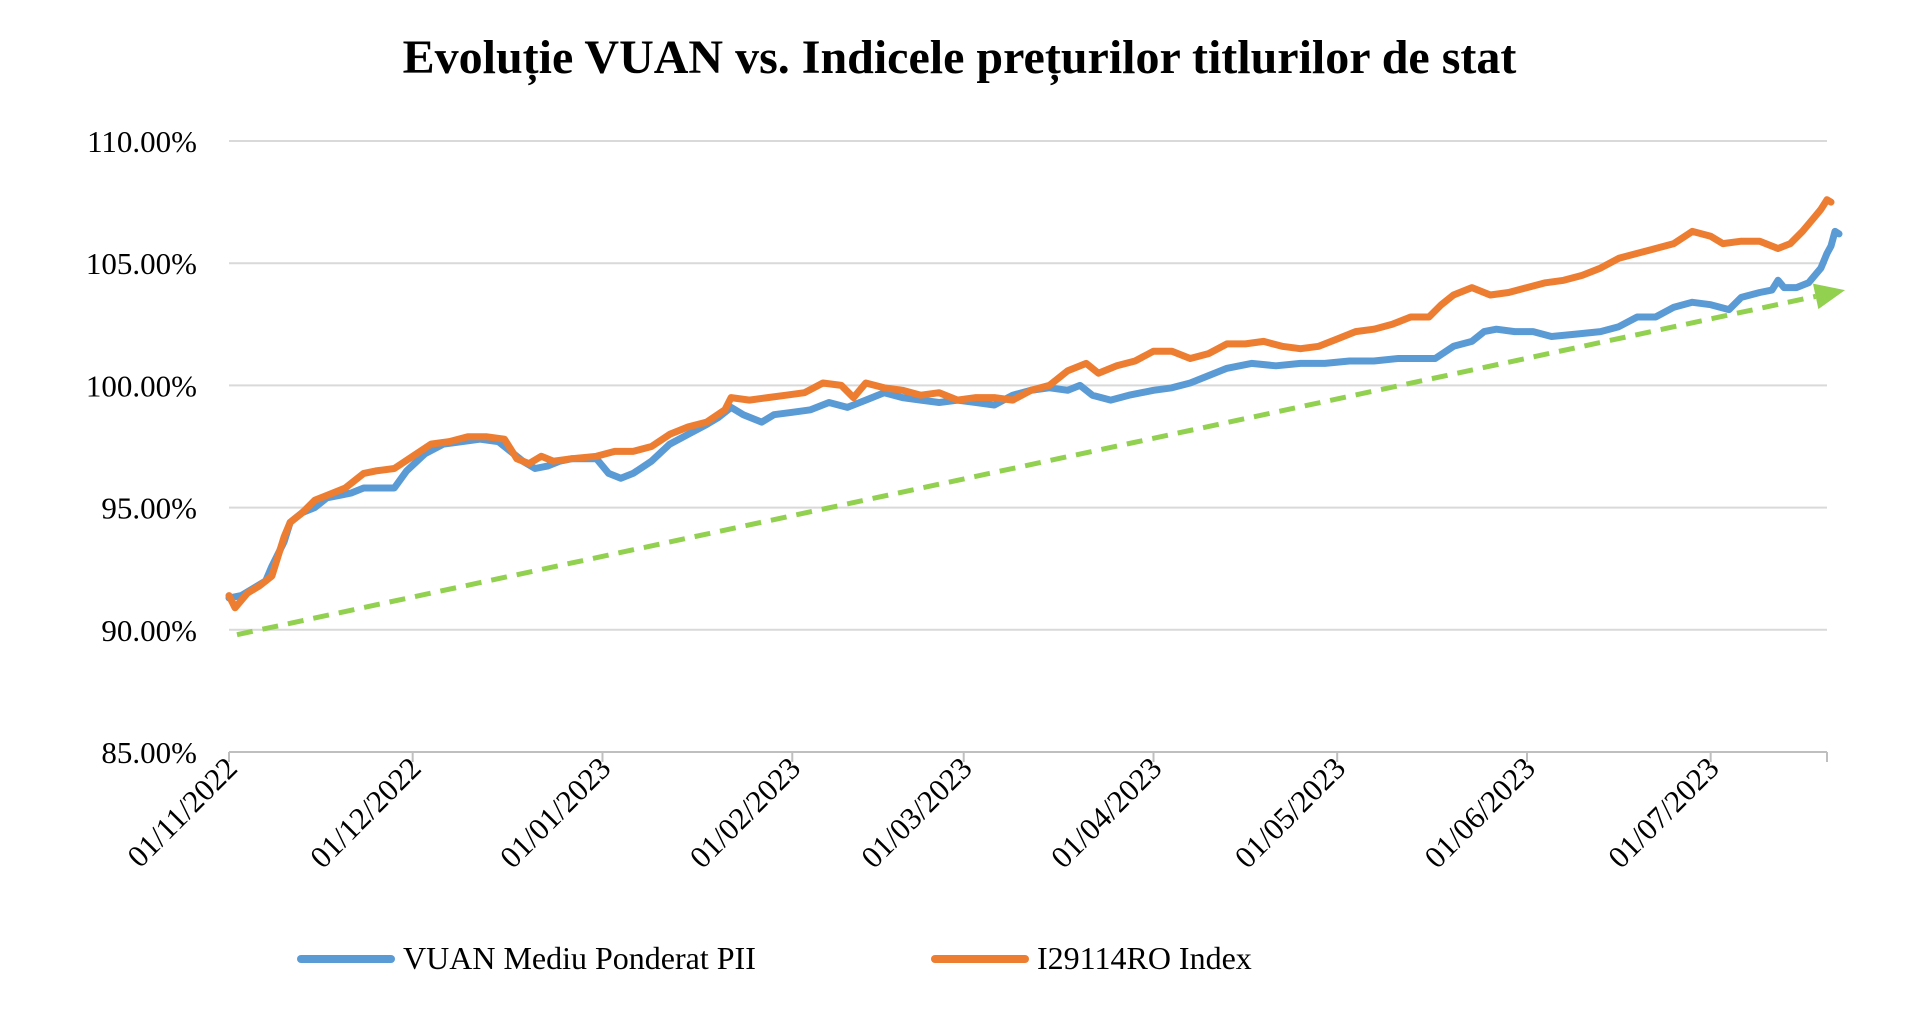 Image resolution: width=1919 pixels, height=1015 pixels. What do you see at coordinates (141, 263) in the screenshot?
I see `y-tick-label: 105.00%` at bounding box center [141, 263].